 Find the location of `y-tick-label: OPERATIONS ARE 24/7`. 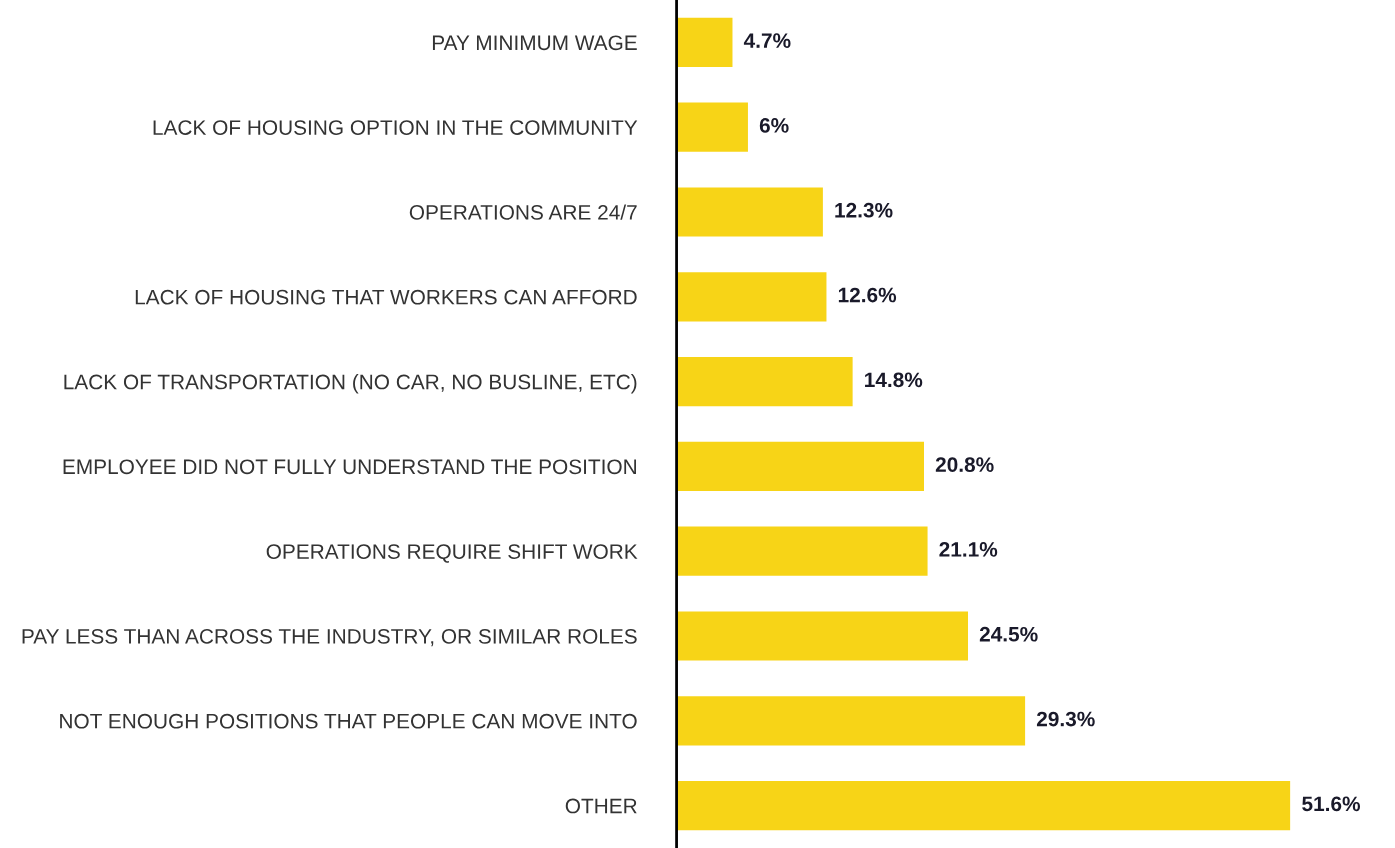

y-tick-label: OPERATIONS ARE 24/7 is located at coordinates (523, 212).